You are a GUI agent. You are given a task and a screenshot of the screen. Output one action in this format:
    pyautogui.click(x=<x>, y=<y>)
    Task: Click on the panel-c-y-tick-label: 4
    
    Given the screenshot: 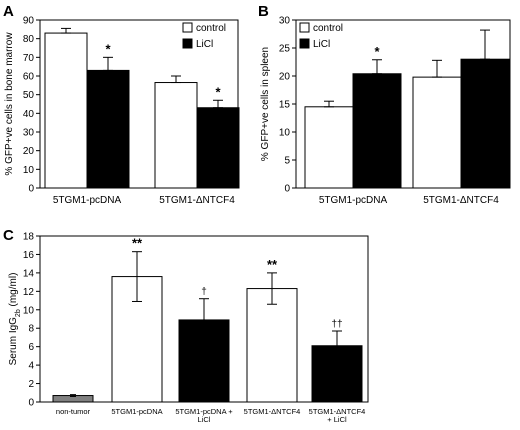 What is the action you would take?
    pyautogui.click(x=31, y=366)
    